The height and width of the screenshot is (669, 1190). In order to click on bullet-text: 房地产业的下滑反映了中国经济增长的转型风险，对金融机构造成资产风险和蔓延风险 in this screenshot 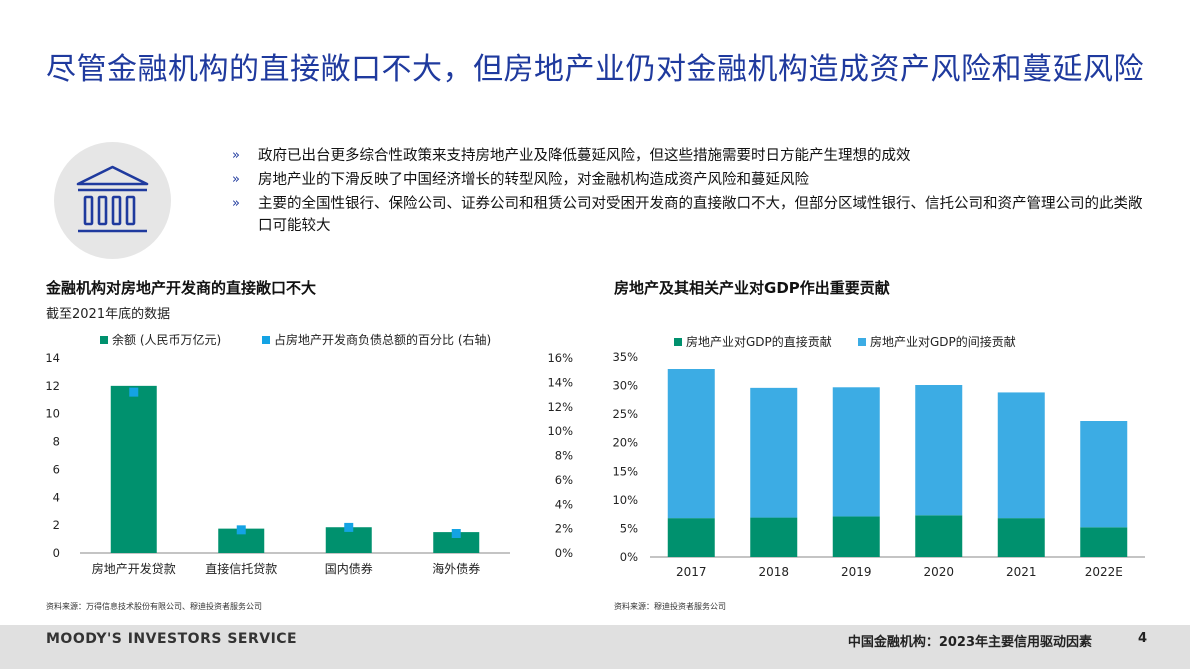, I will do `click(533, 180)`.